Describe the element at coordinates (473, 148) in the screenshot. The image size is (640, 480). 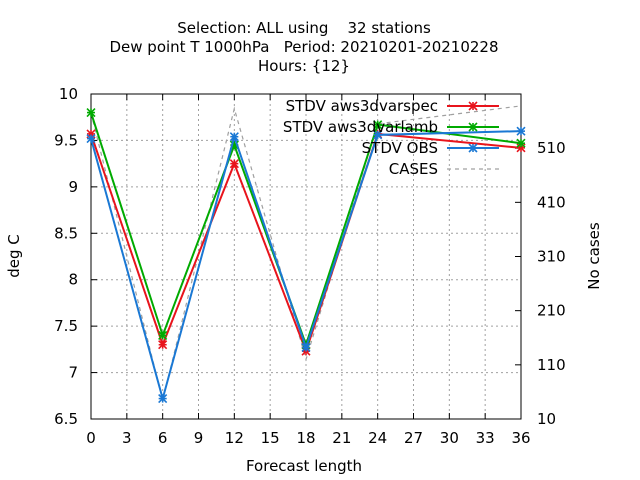
I see `legend-marker-stdv-obs` at that location.